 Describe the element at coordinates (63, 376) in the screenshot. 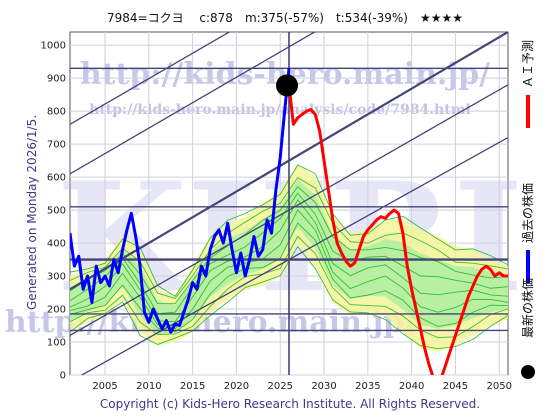

I see `y-tick-label: 0` at that location.